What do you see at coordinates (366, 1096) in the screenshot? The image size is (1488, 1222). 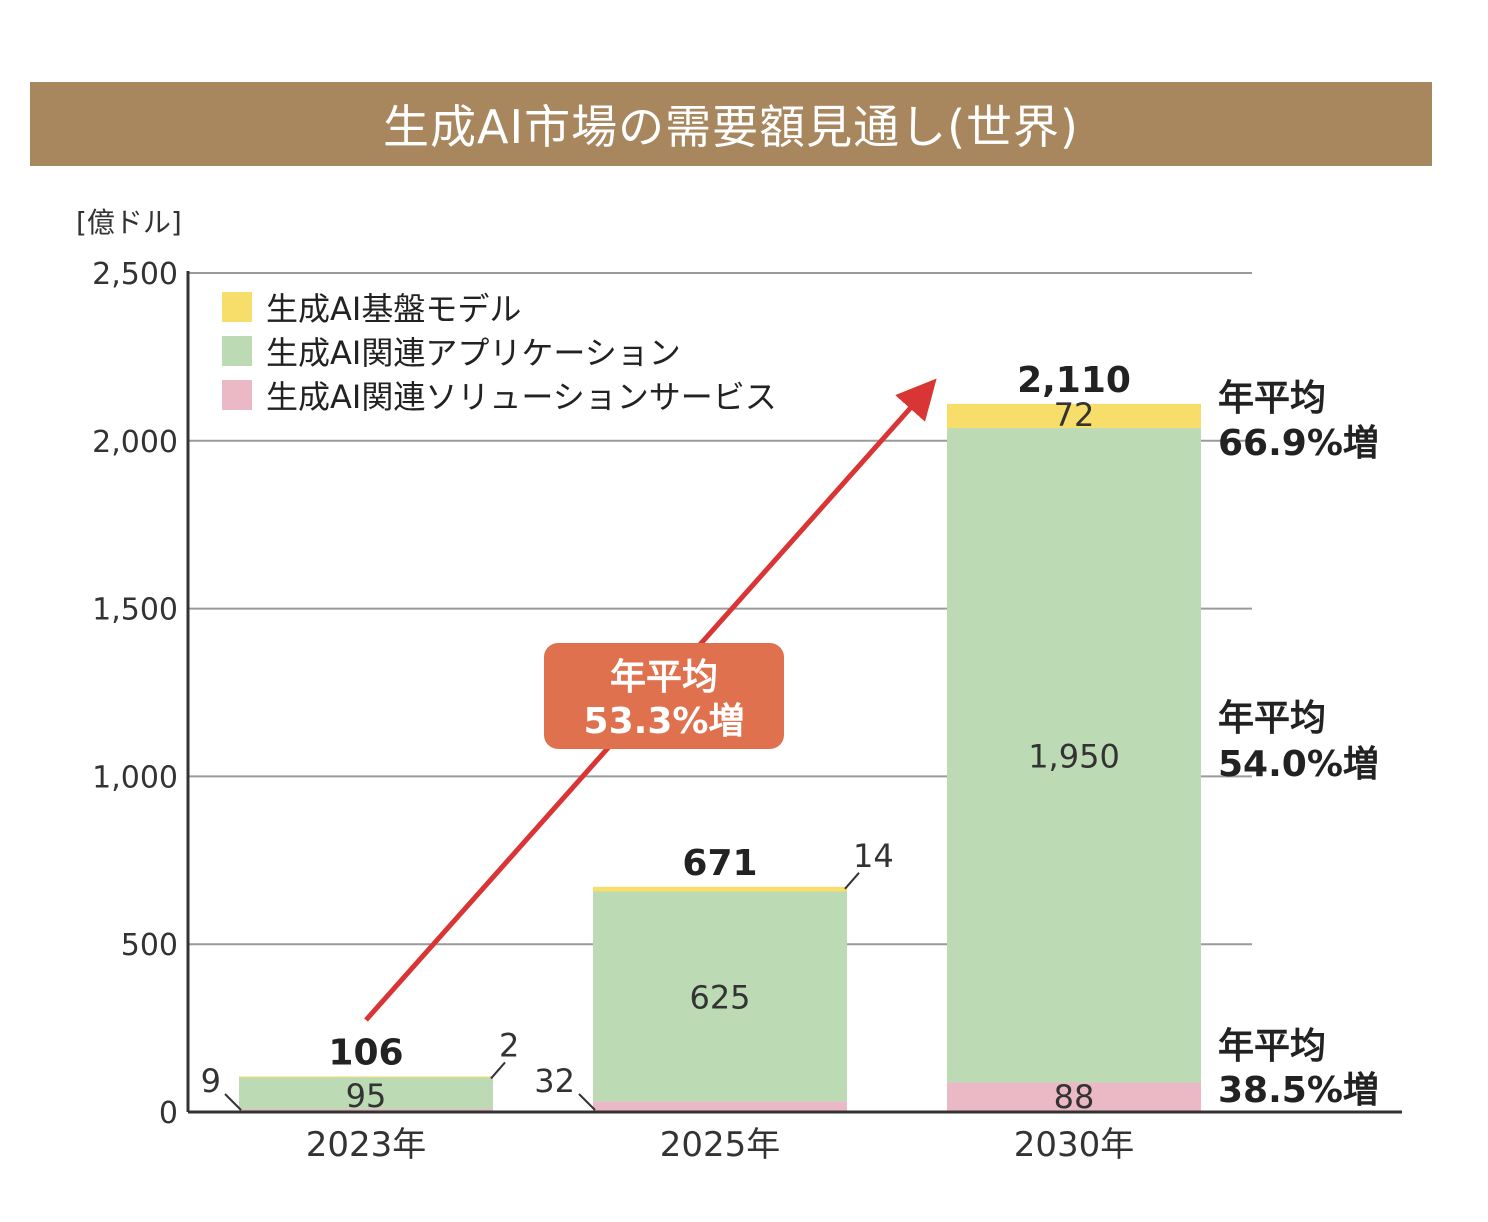 I see `data-label-application: 95` at bounding box center [366, 1096].